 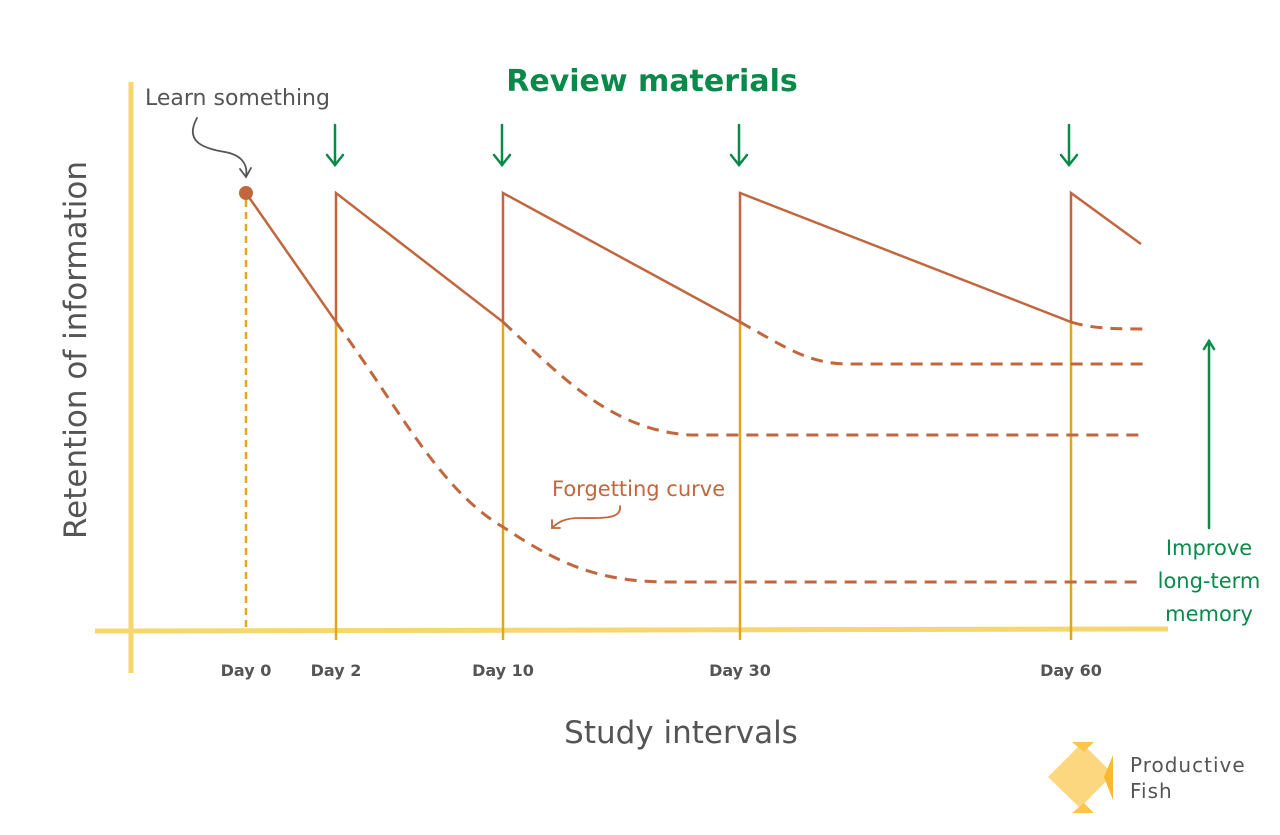 What do you see at coordinates (1071, 670) in the screenshot?
I see `tick-day60: Day 60` at bounding box center [1071, 670].